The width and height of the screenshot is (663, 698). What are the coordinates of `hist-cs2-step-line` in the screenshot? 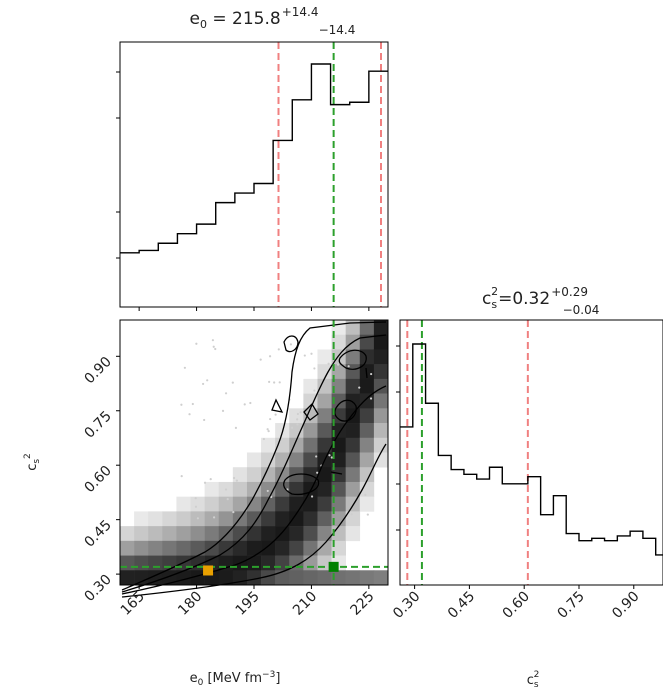 It's located at (531, 449).